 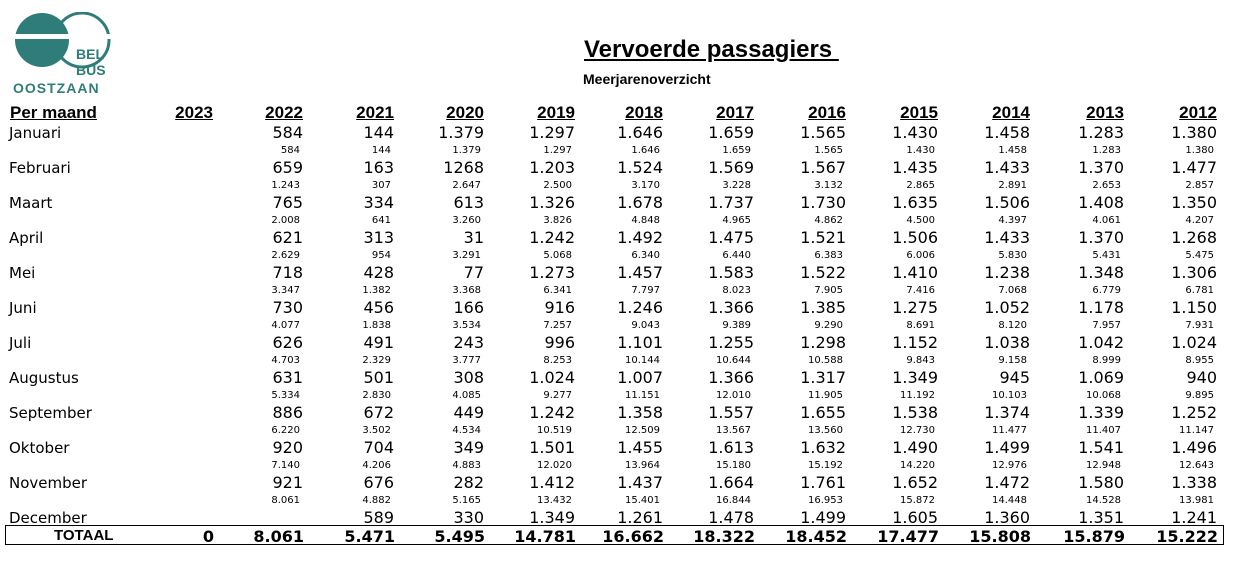 I want to click on monthly-value: 1.101, so click(x=640, y=342).